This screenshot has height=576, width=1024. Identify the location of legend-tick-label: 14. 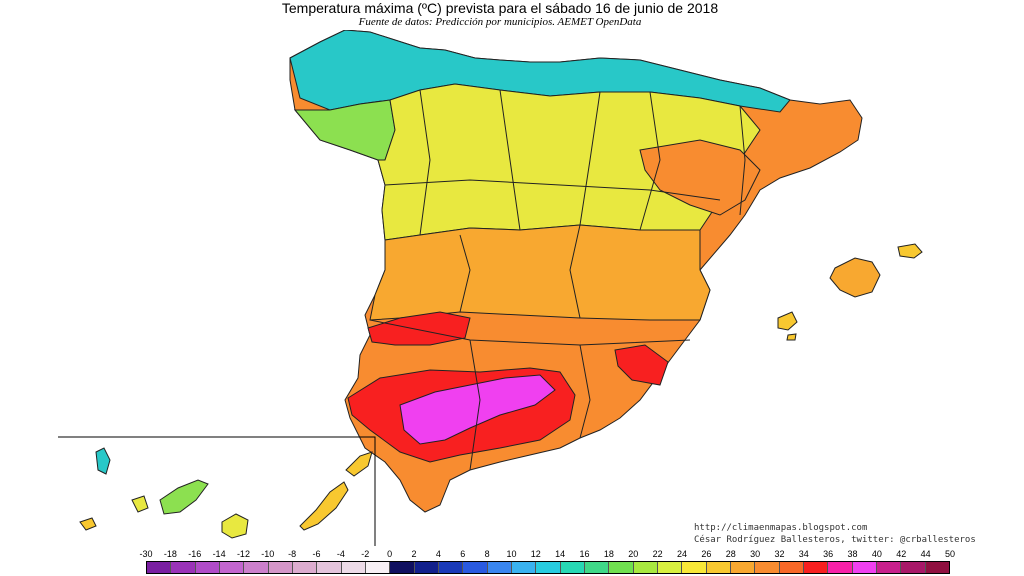
(560, 554).